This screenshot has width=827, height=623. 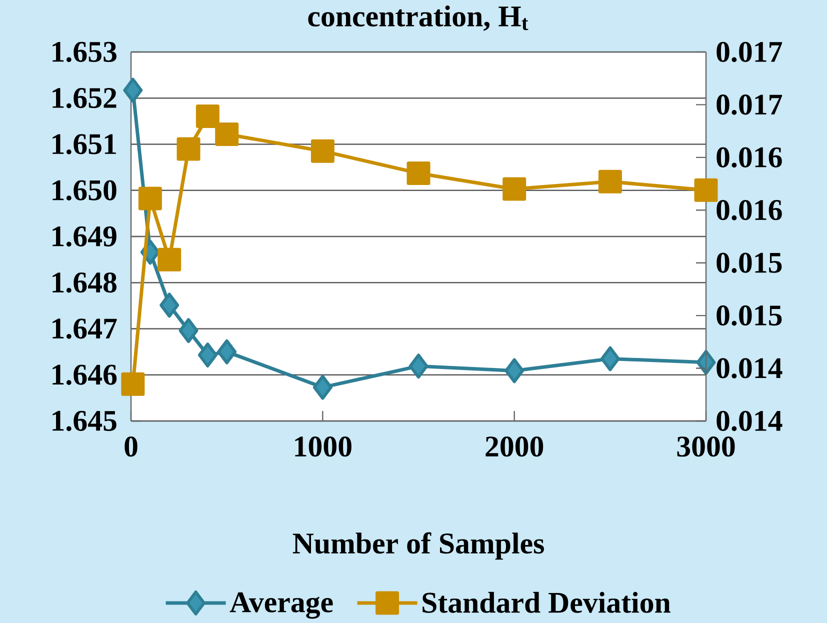 I want to click on x-tick-label: 1000, so click(x=323, y=446).